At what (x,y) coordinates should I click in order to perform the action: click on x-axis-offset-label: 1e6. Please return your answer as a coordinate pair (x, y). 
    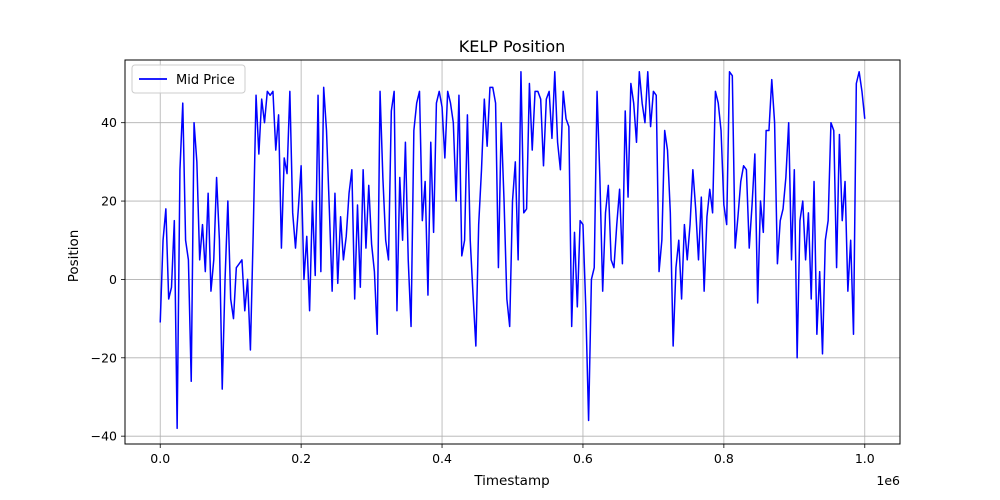
    Looking at the image, I should click on (888, 480).